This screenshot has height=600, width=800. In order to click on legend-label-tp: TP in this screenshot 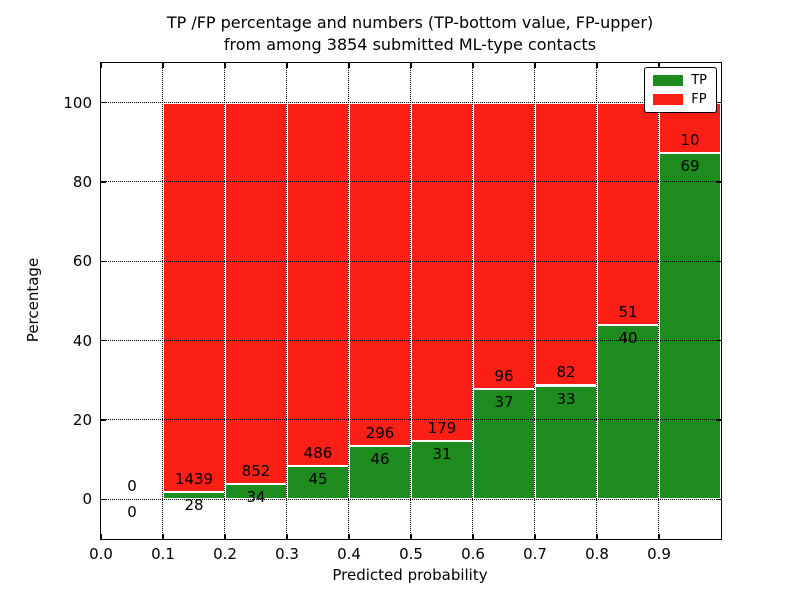, I will do `click(699, 80)`.